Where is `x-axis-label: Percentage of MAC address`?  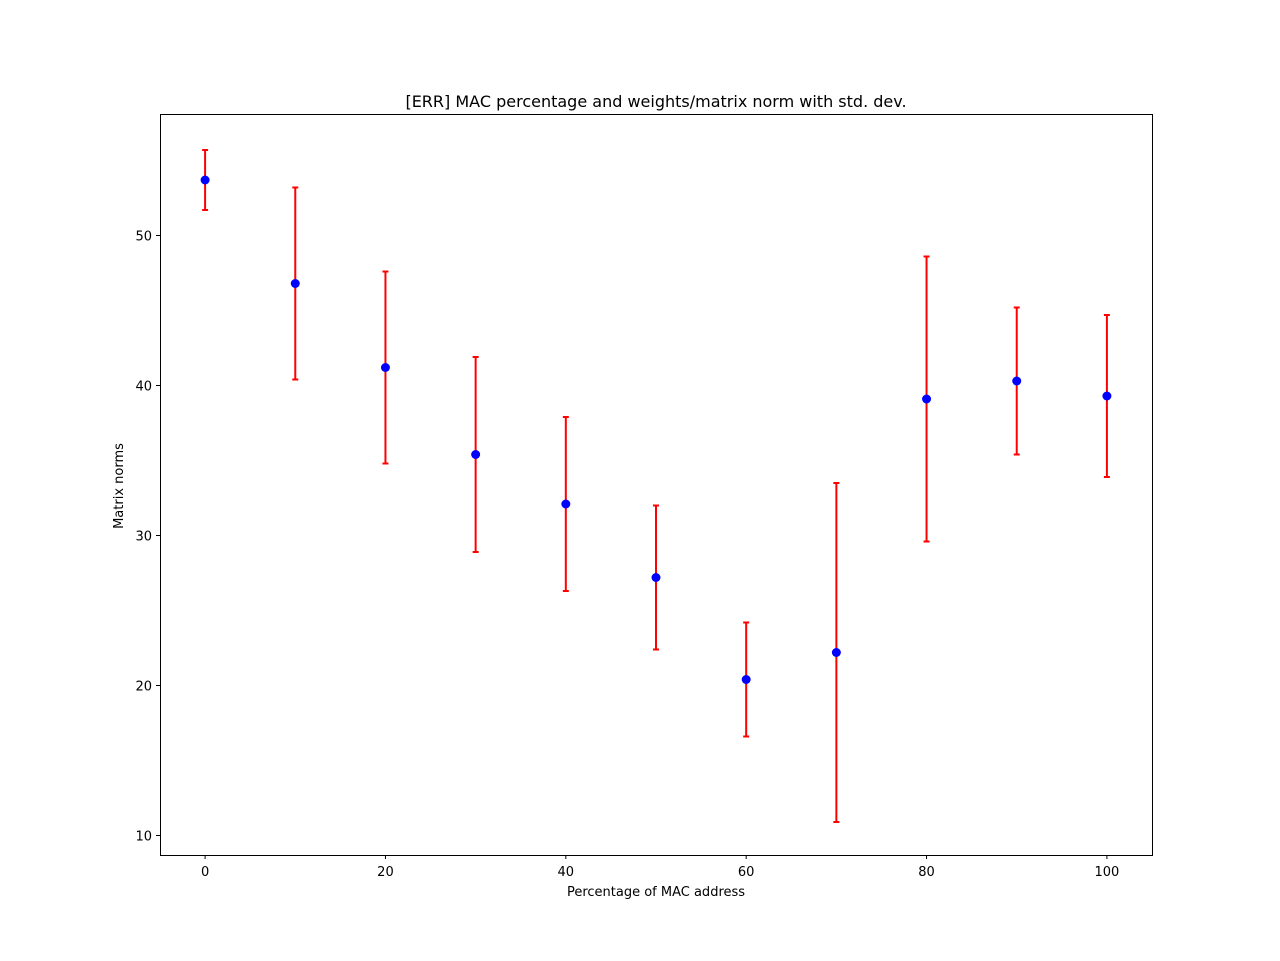
x-axis-label: Percentage of MAC address is located at coordinates (656, 892).